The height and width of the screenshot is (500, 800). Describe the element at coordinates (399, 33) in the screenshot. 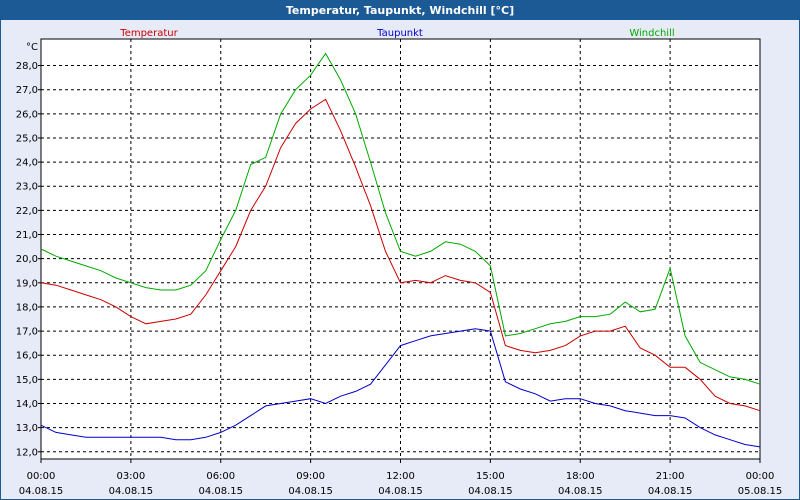

I see `legend-taupunkt: Taupunkt` at that location.